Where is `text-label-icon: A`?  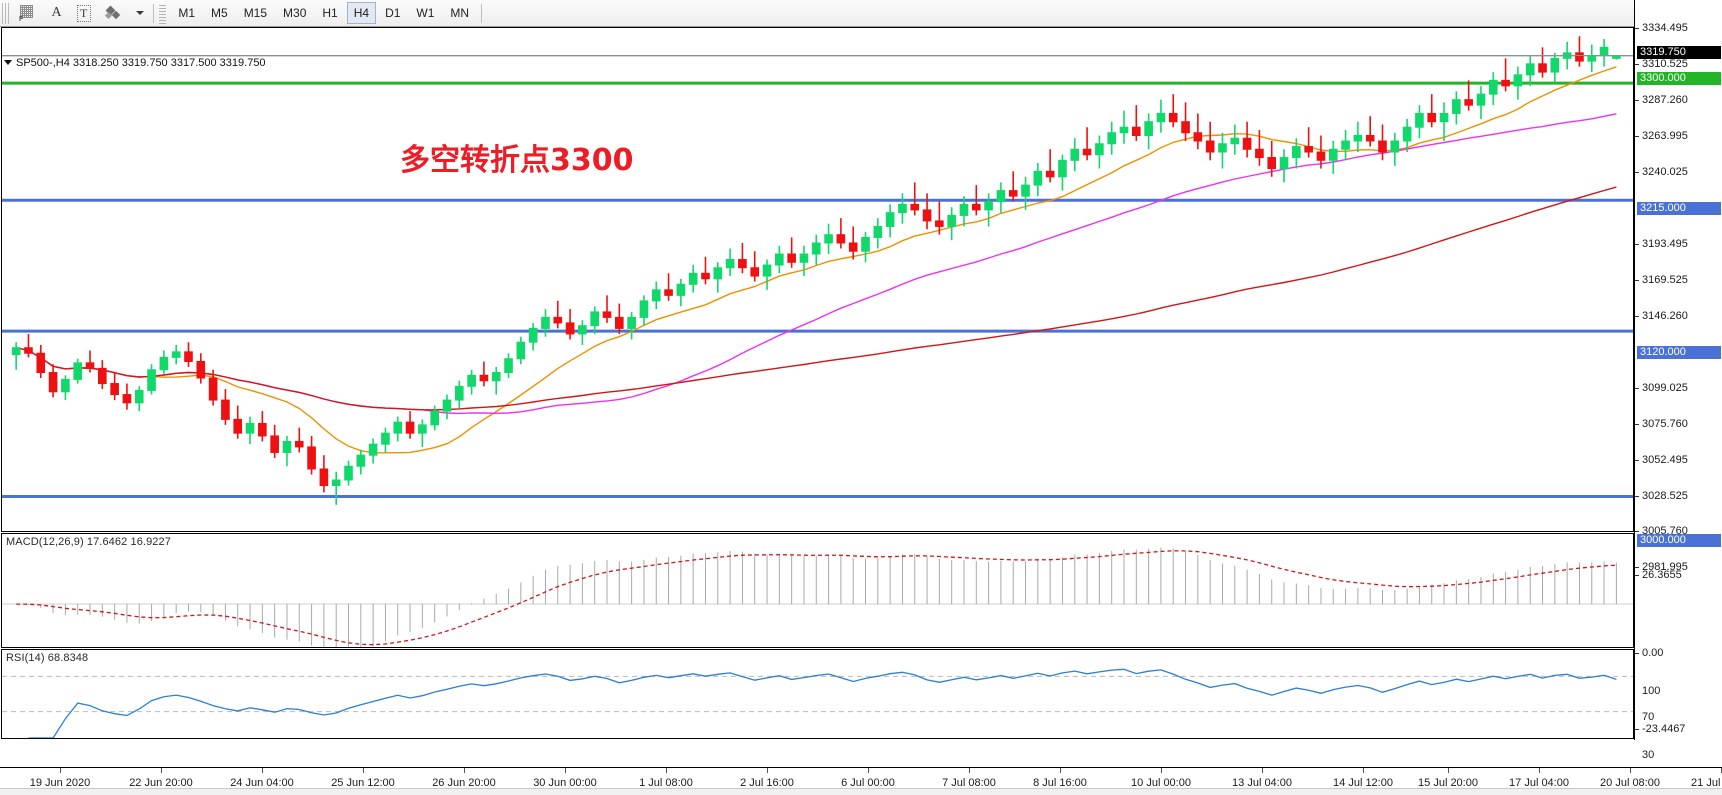 text-label-icon: A is located at coordinates (56, 13).